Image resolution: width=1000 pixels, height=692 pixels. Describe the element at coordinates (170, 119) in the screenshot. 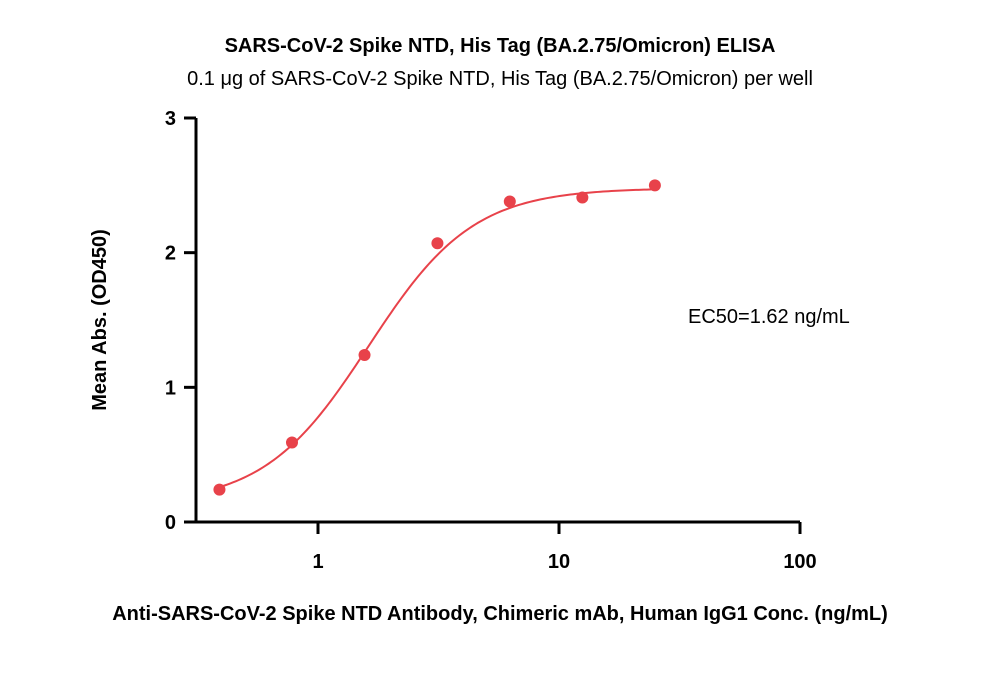

I see `y-tick-label: 3` at that location.